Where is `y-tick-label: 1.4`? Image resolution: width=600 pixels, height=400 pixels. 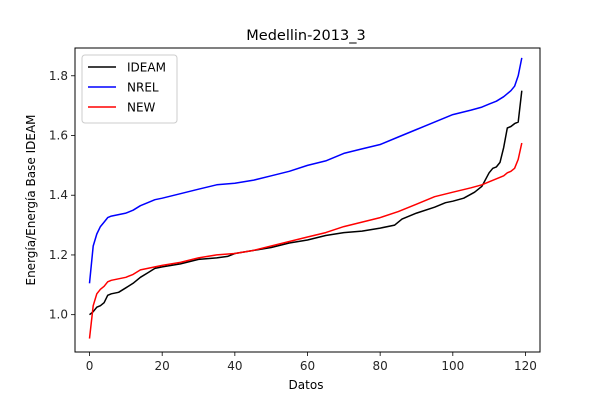
y-tick-label: 1.4 is located at coordinates (58, 195).